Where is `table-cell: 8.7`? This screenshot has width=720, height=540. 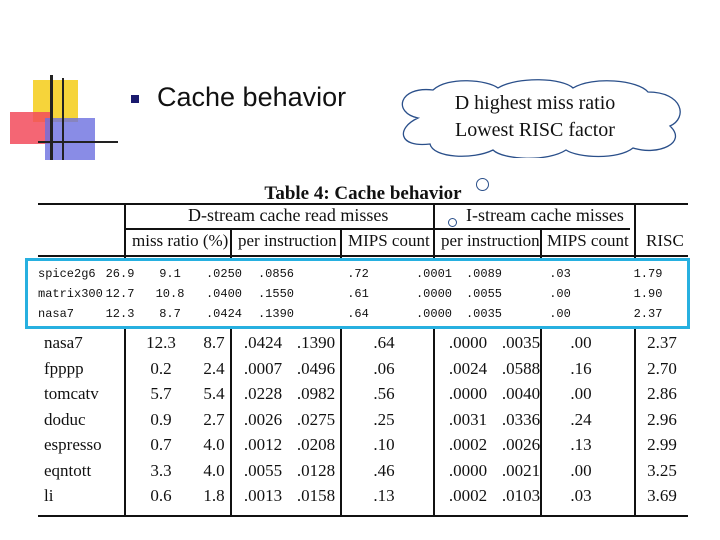
table-cell: 8.7 is located at coordinates (214, 342).